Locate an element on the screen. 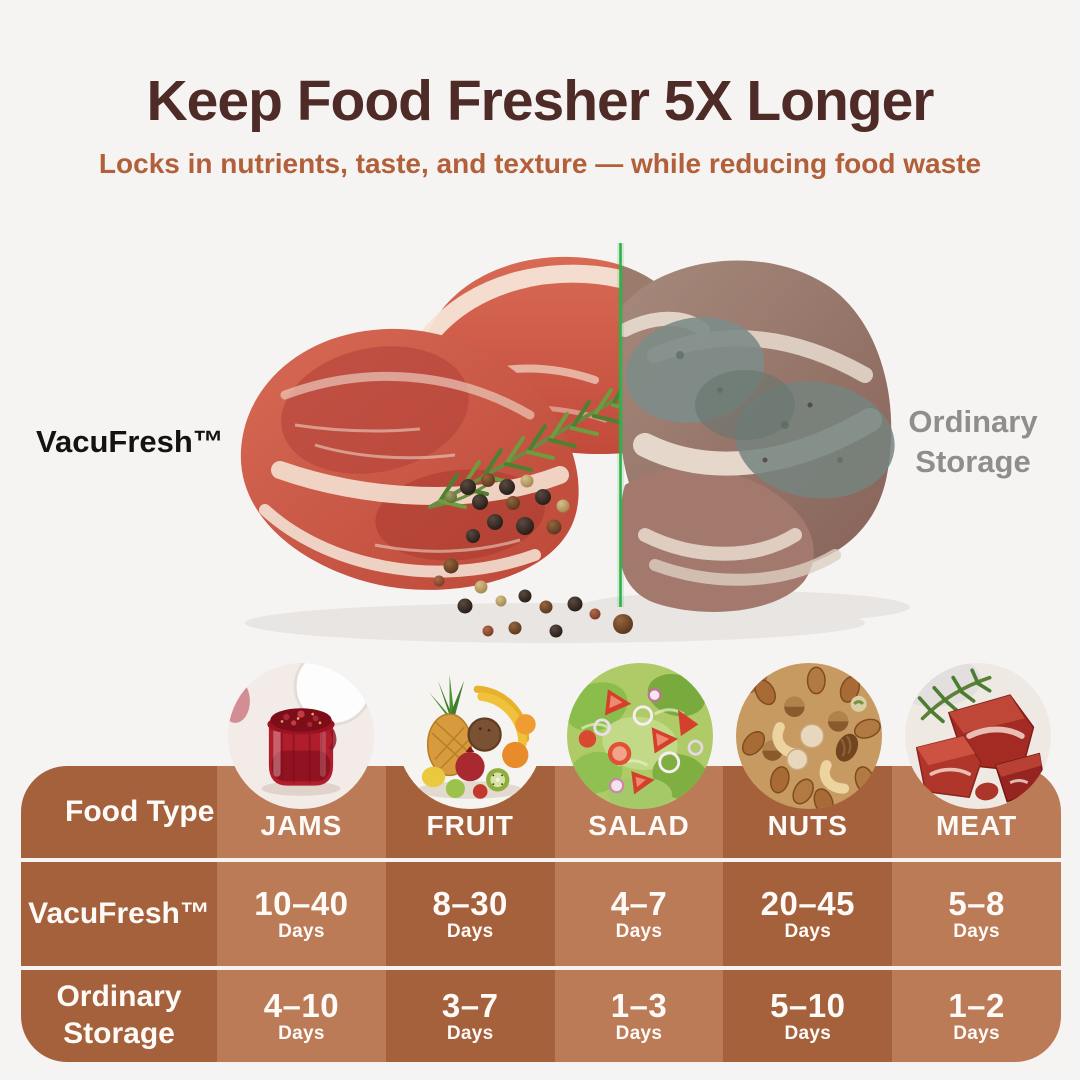  cell-vacufresh-nuts: 20–45 Days is located at coordinates (808, 914).